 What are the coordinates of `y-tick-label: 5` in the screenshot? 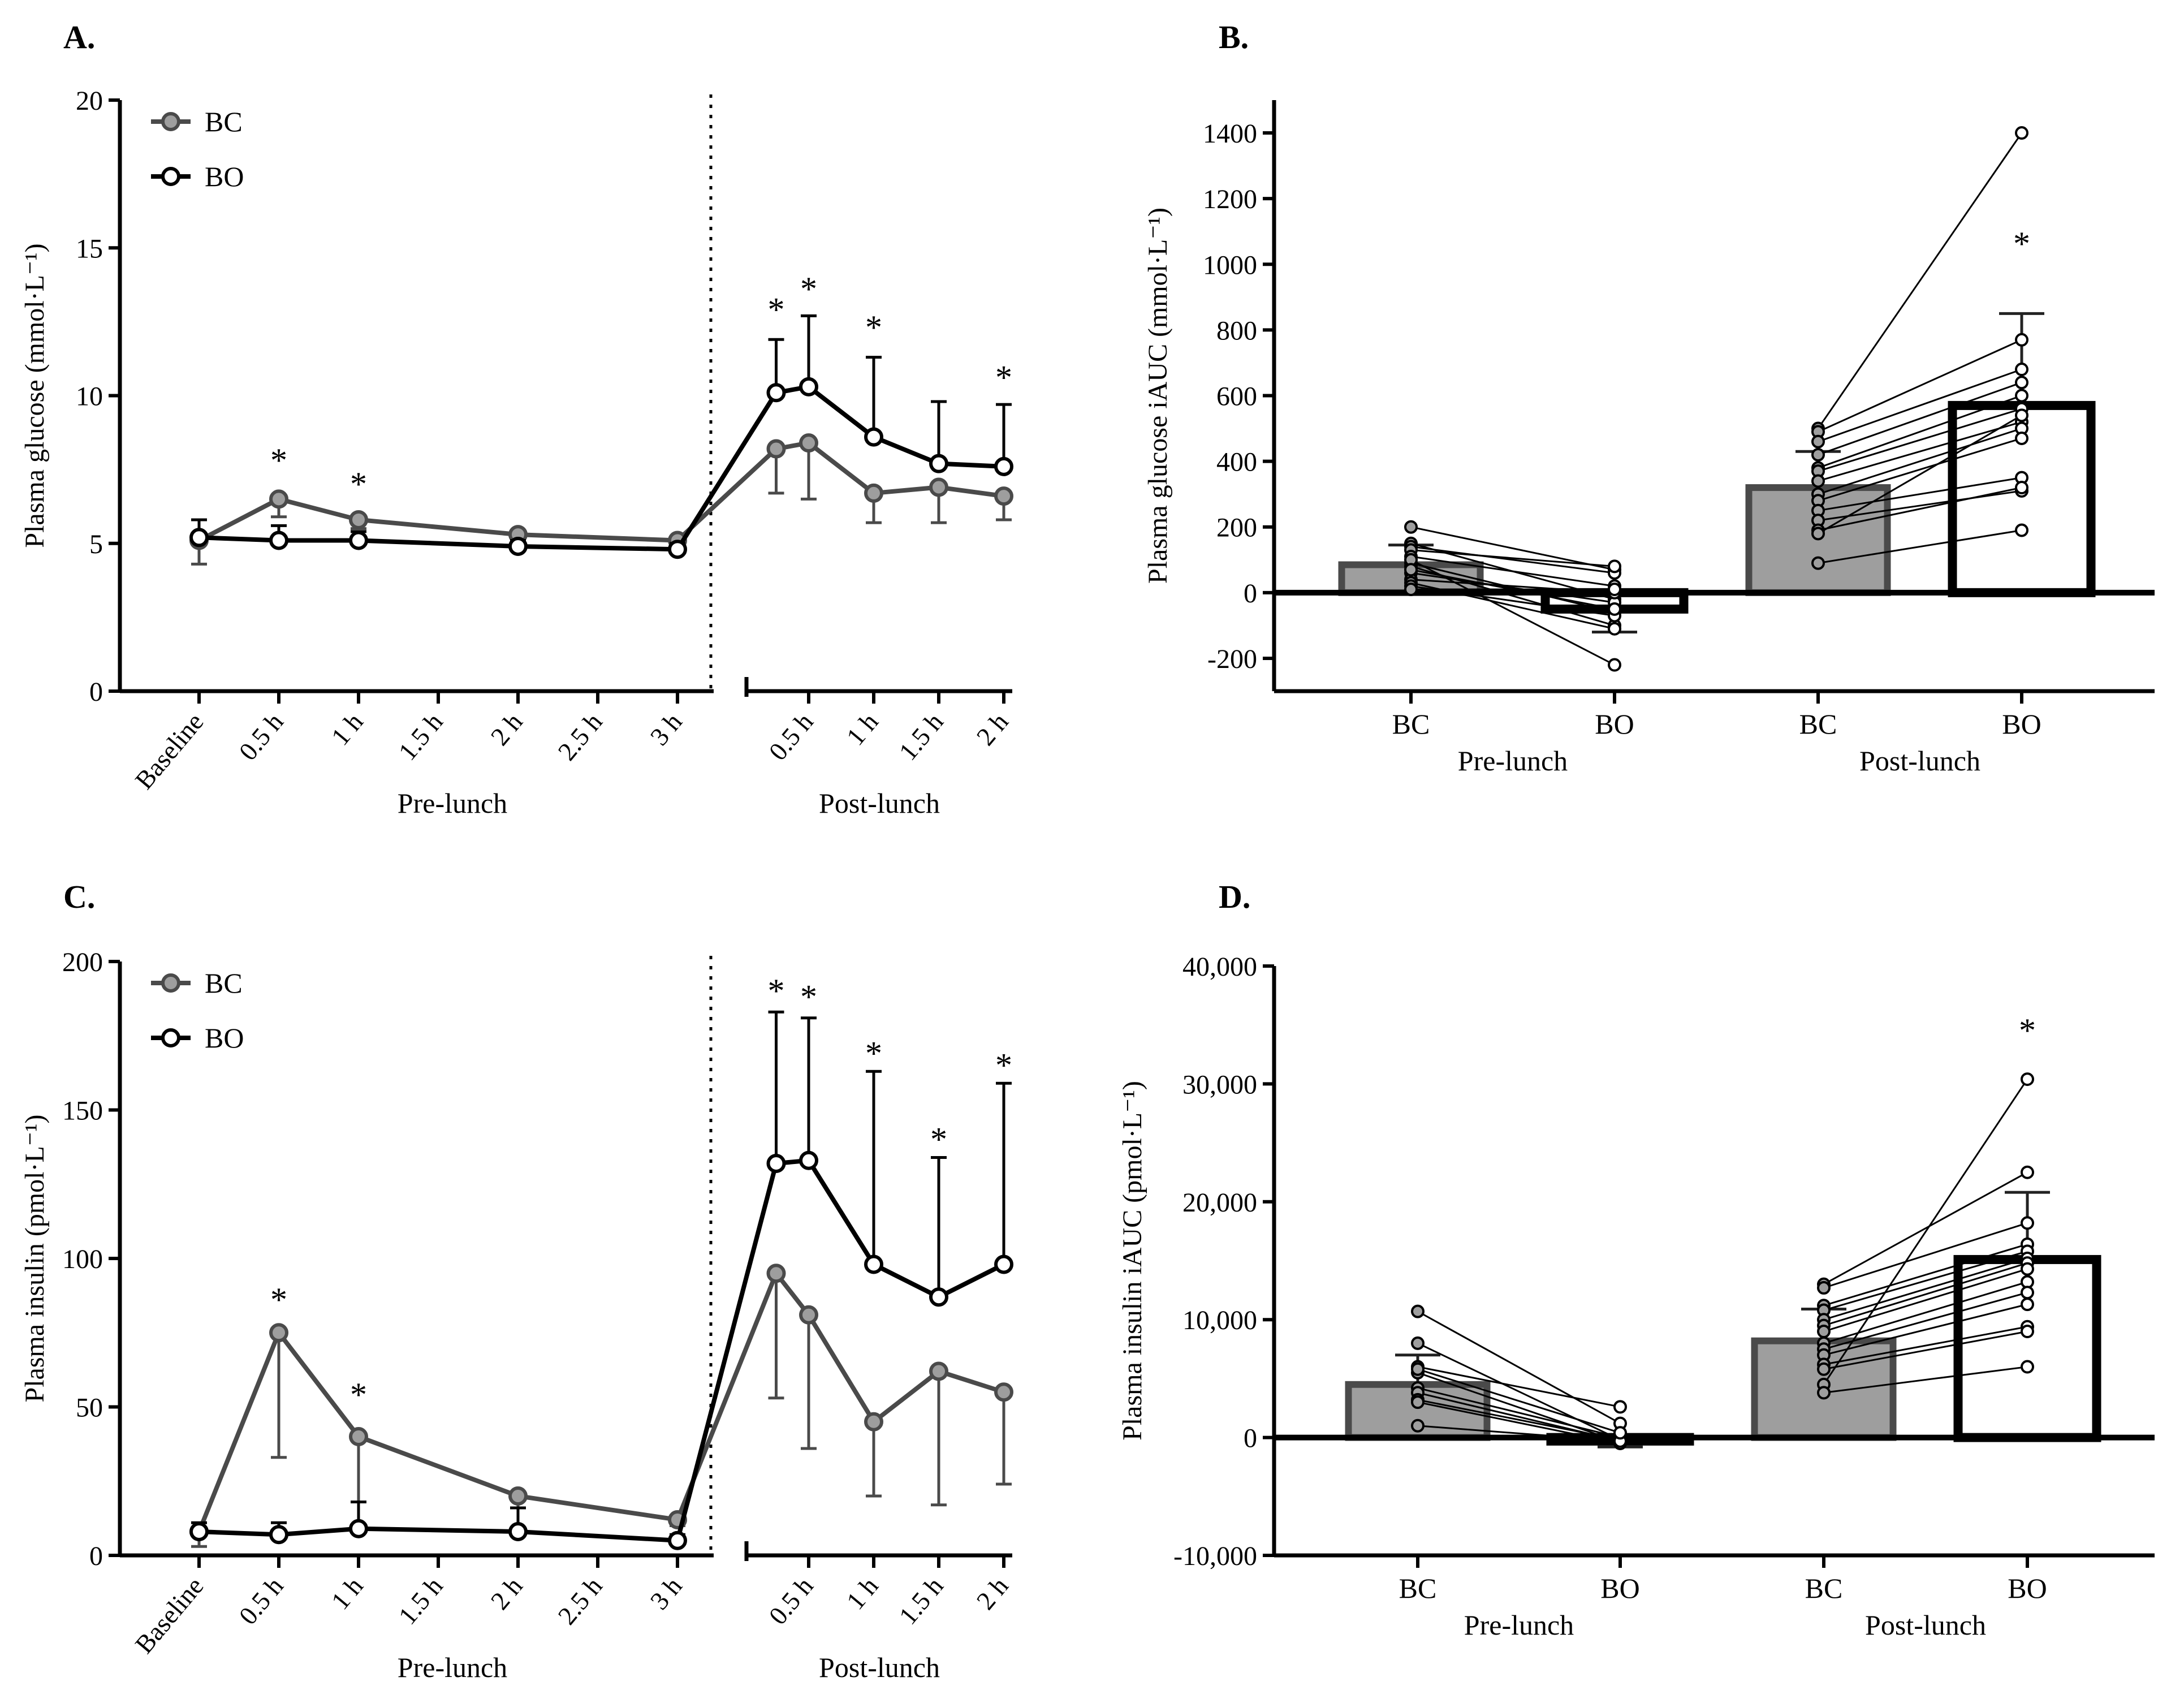 It's located at (96, 544).